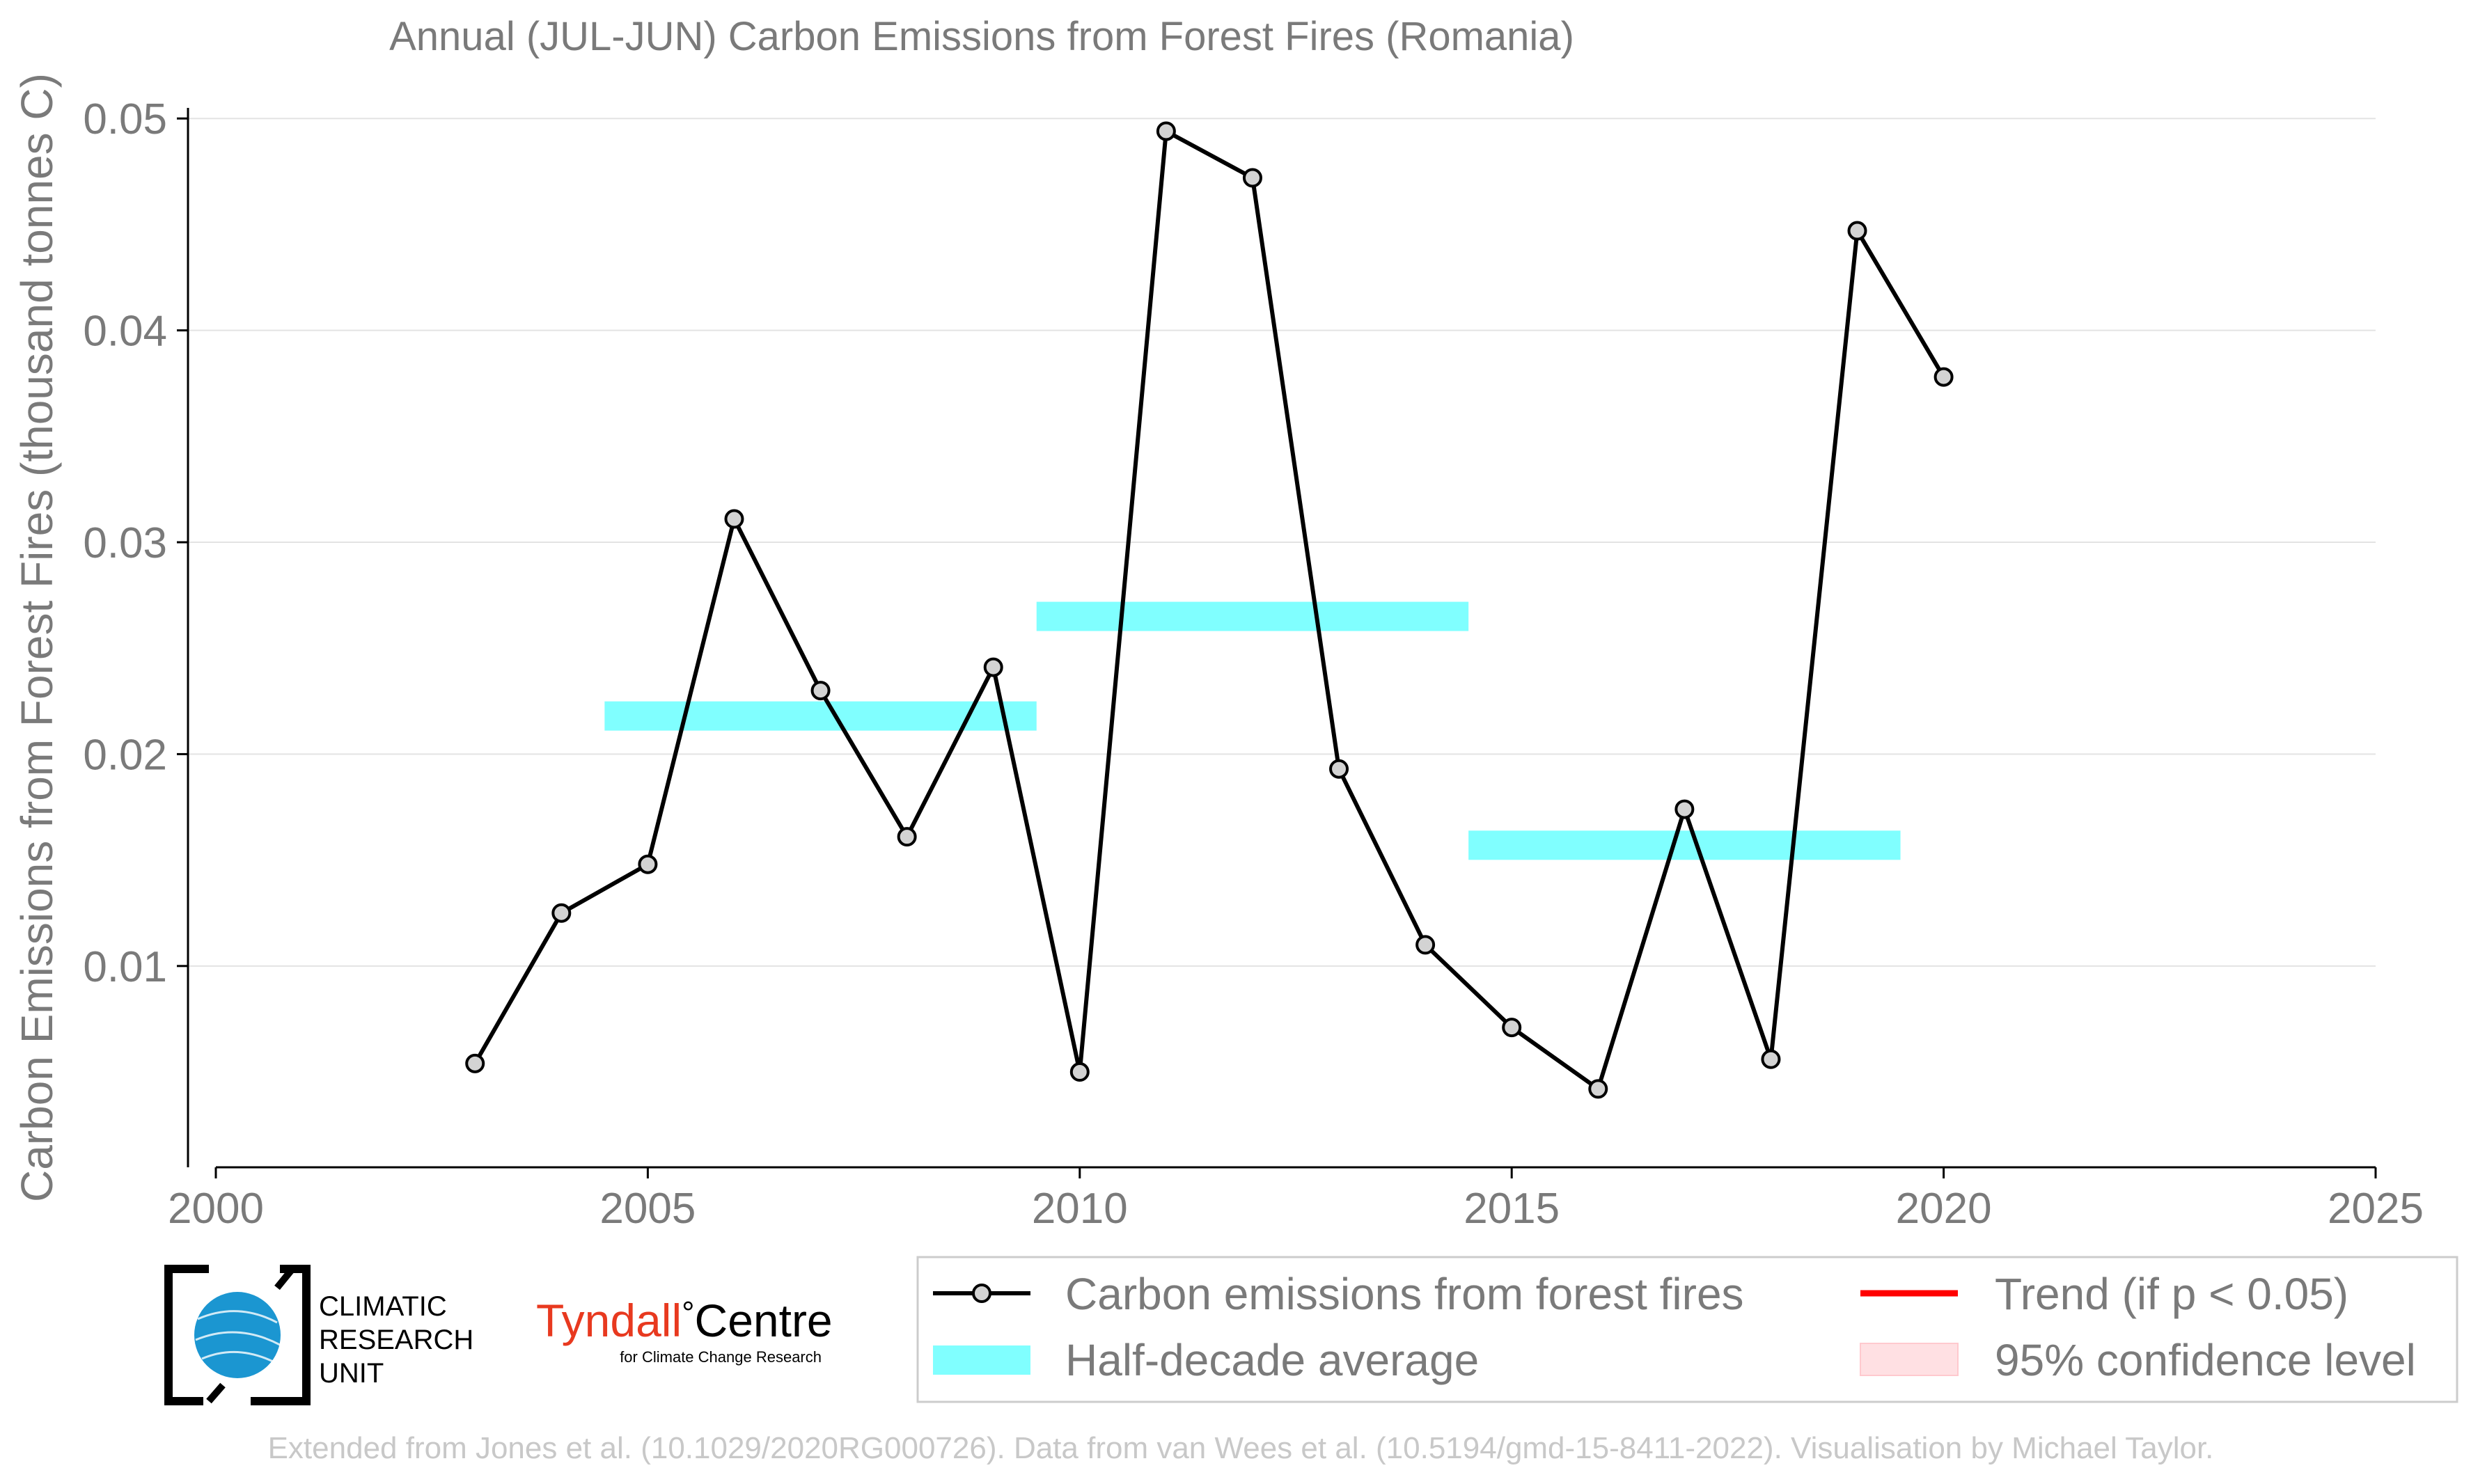 The height and width of the screenshot is (1484, 2471). I want to click on cru-logo: CLIMATIC RESEARCH UNIT, so click(318, 1335).